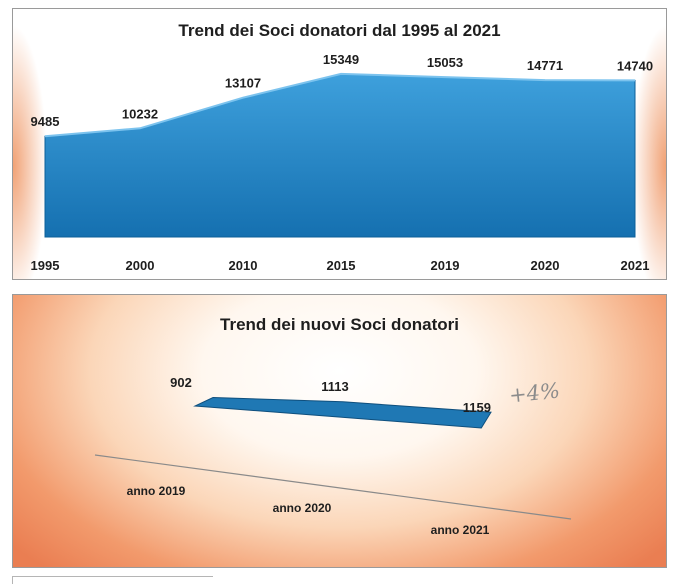 This screenshot has width=680, height=584. I want to click on data-label: 9485, so click(45, 121).